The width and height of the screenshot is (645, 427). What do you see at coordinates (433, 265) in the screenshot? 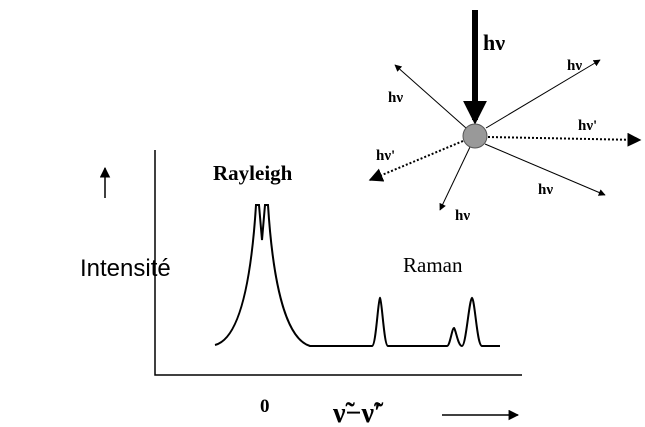
I see `raman-label: Raman` at bounding box center [433, 265].